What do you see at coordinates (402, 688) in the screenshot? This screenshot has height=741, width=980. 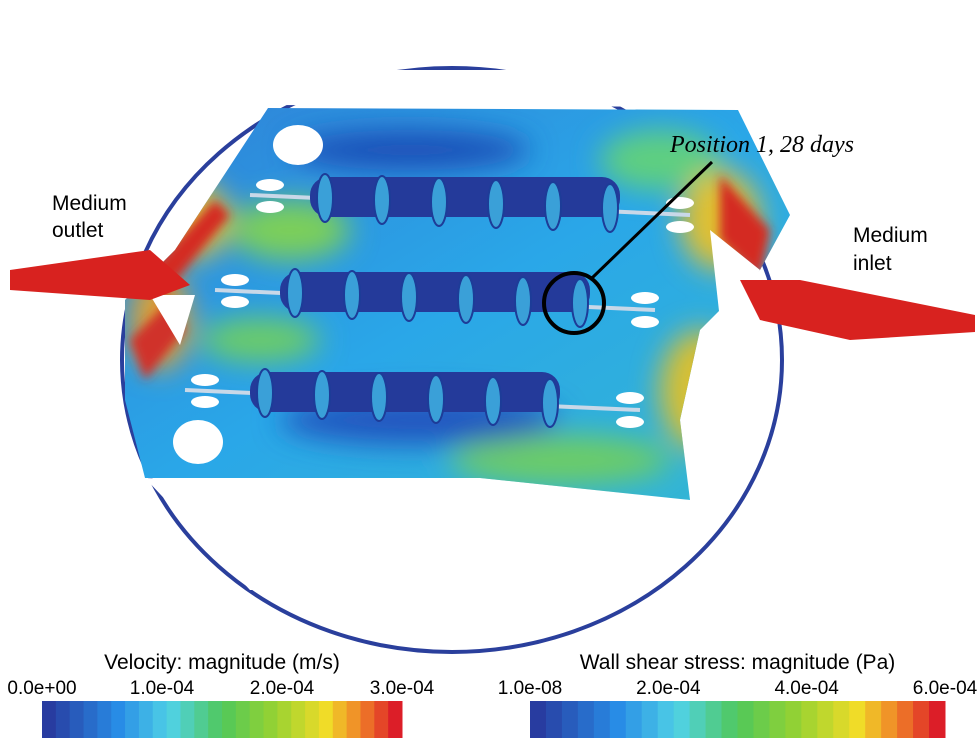 I see `colorbar-tick-label: 3.0e-04` at bounding box center [402, 688].